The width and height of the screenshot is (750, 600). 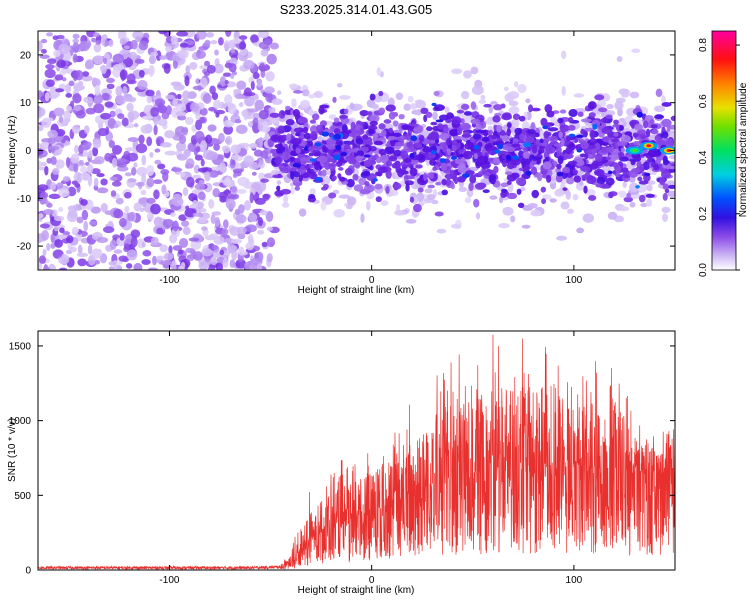 What do you see at coordinates (356, 290) in the screenshot?
I see `heatmap-xlabel: Height of straight line (km)` at bounding box center [356, 290].